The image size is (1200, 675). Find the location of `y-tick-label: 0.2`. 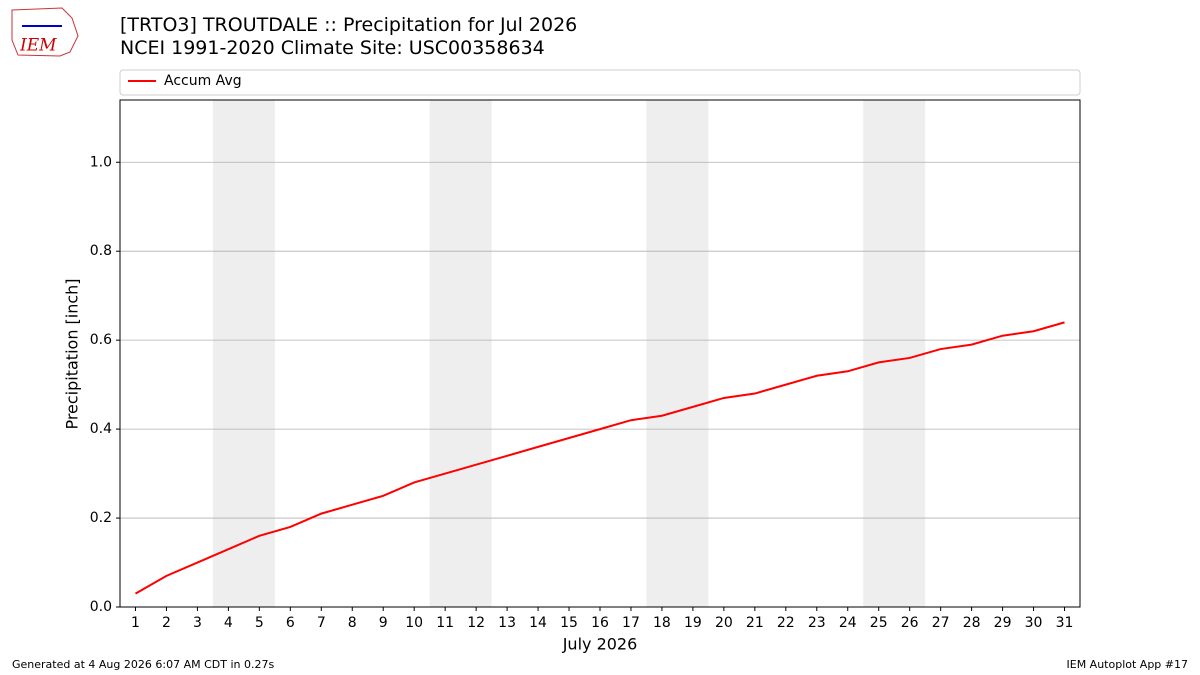

y-tick-label: 0.2 is located at coordinates (101, 518).